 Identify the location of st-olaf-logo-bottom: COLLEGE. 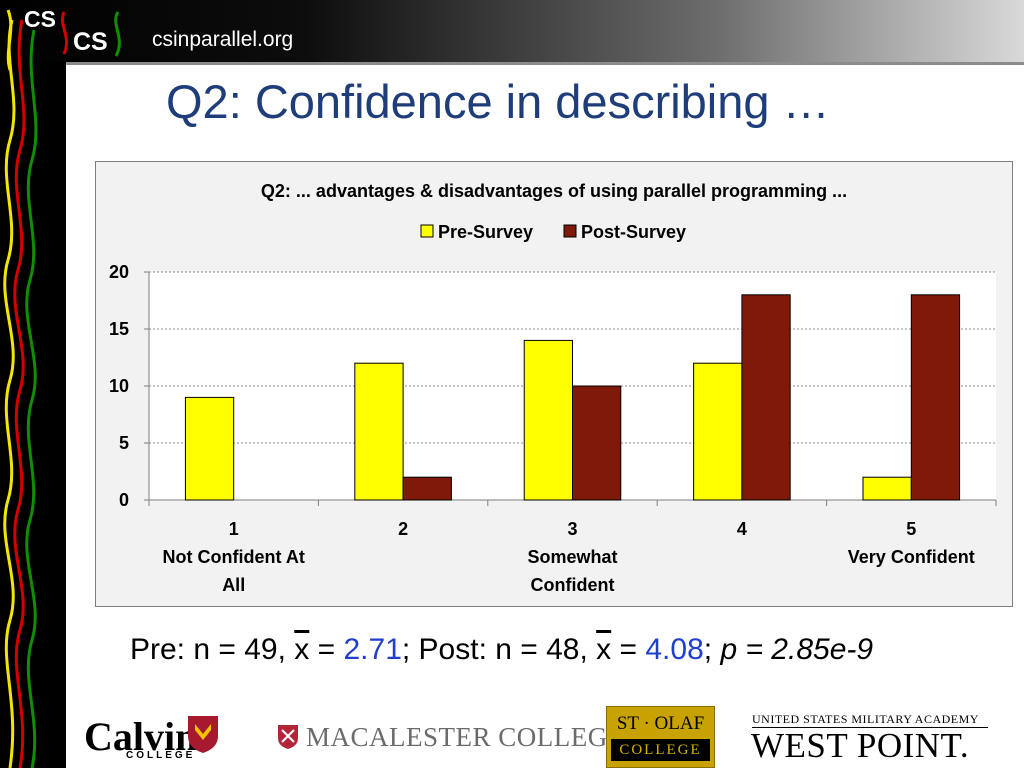
(660, 750).